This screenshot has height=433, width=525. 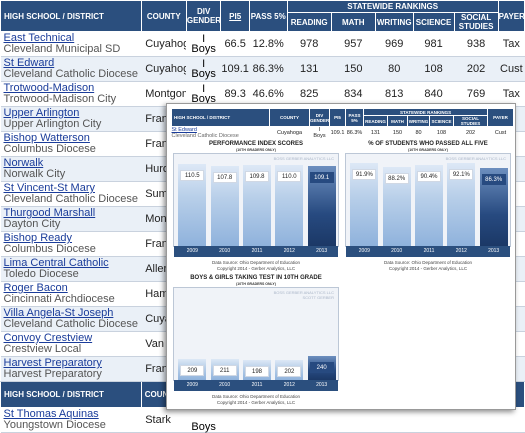 I want to click on div-gender-cell: I Boys, so click(x=203, y=44).